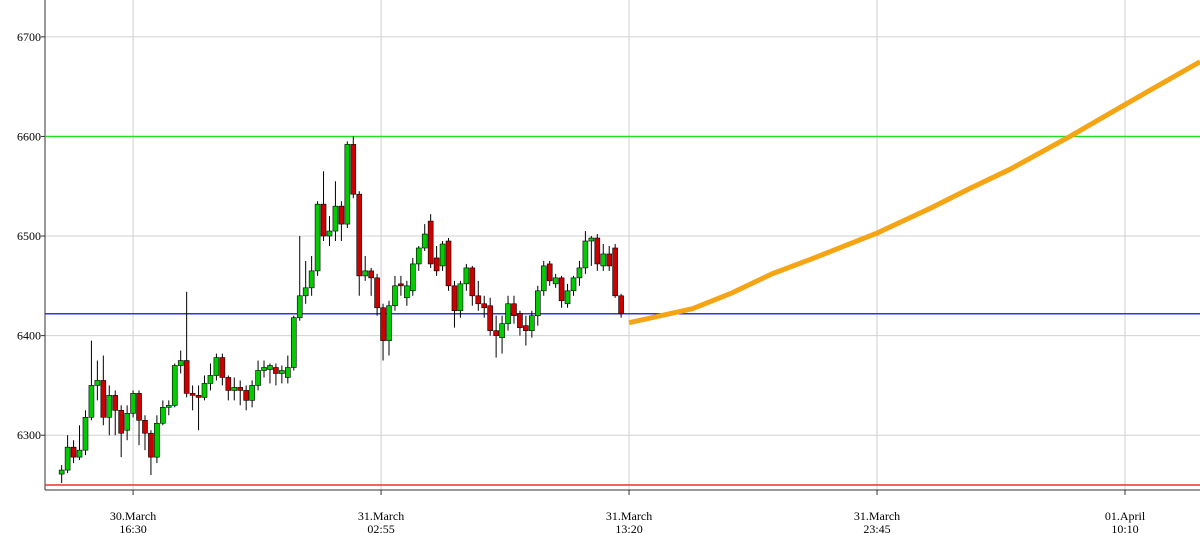 The width and height of the screenshot is (1200, 533). Describe the element at coordinates (29, 336) in the screenshot. I see `y-tick-label: 6400` at that location.